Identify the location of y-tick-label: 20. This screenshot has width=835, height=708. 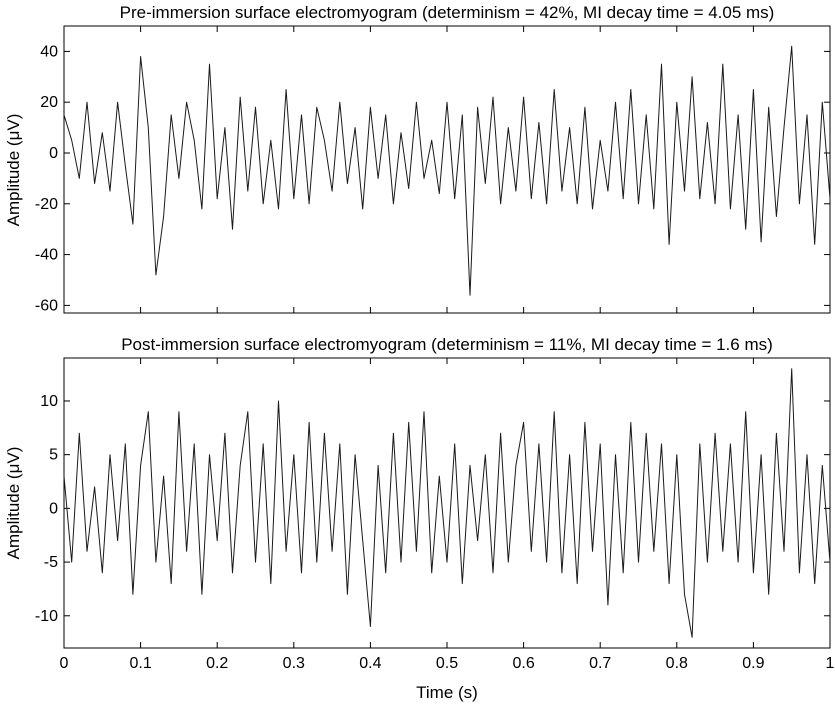
(49, 102).